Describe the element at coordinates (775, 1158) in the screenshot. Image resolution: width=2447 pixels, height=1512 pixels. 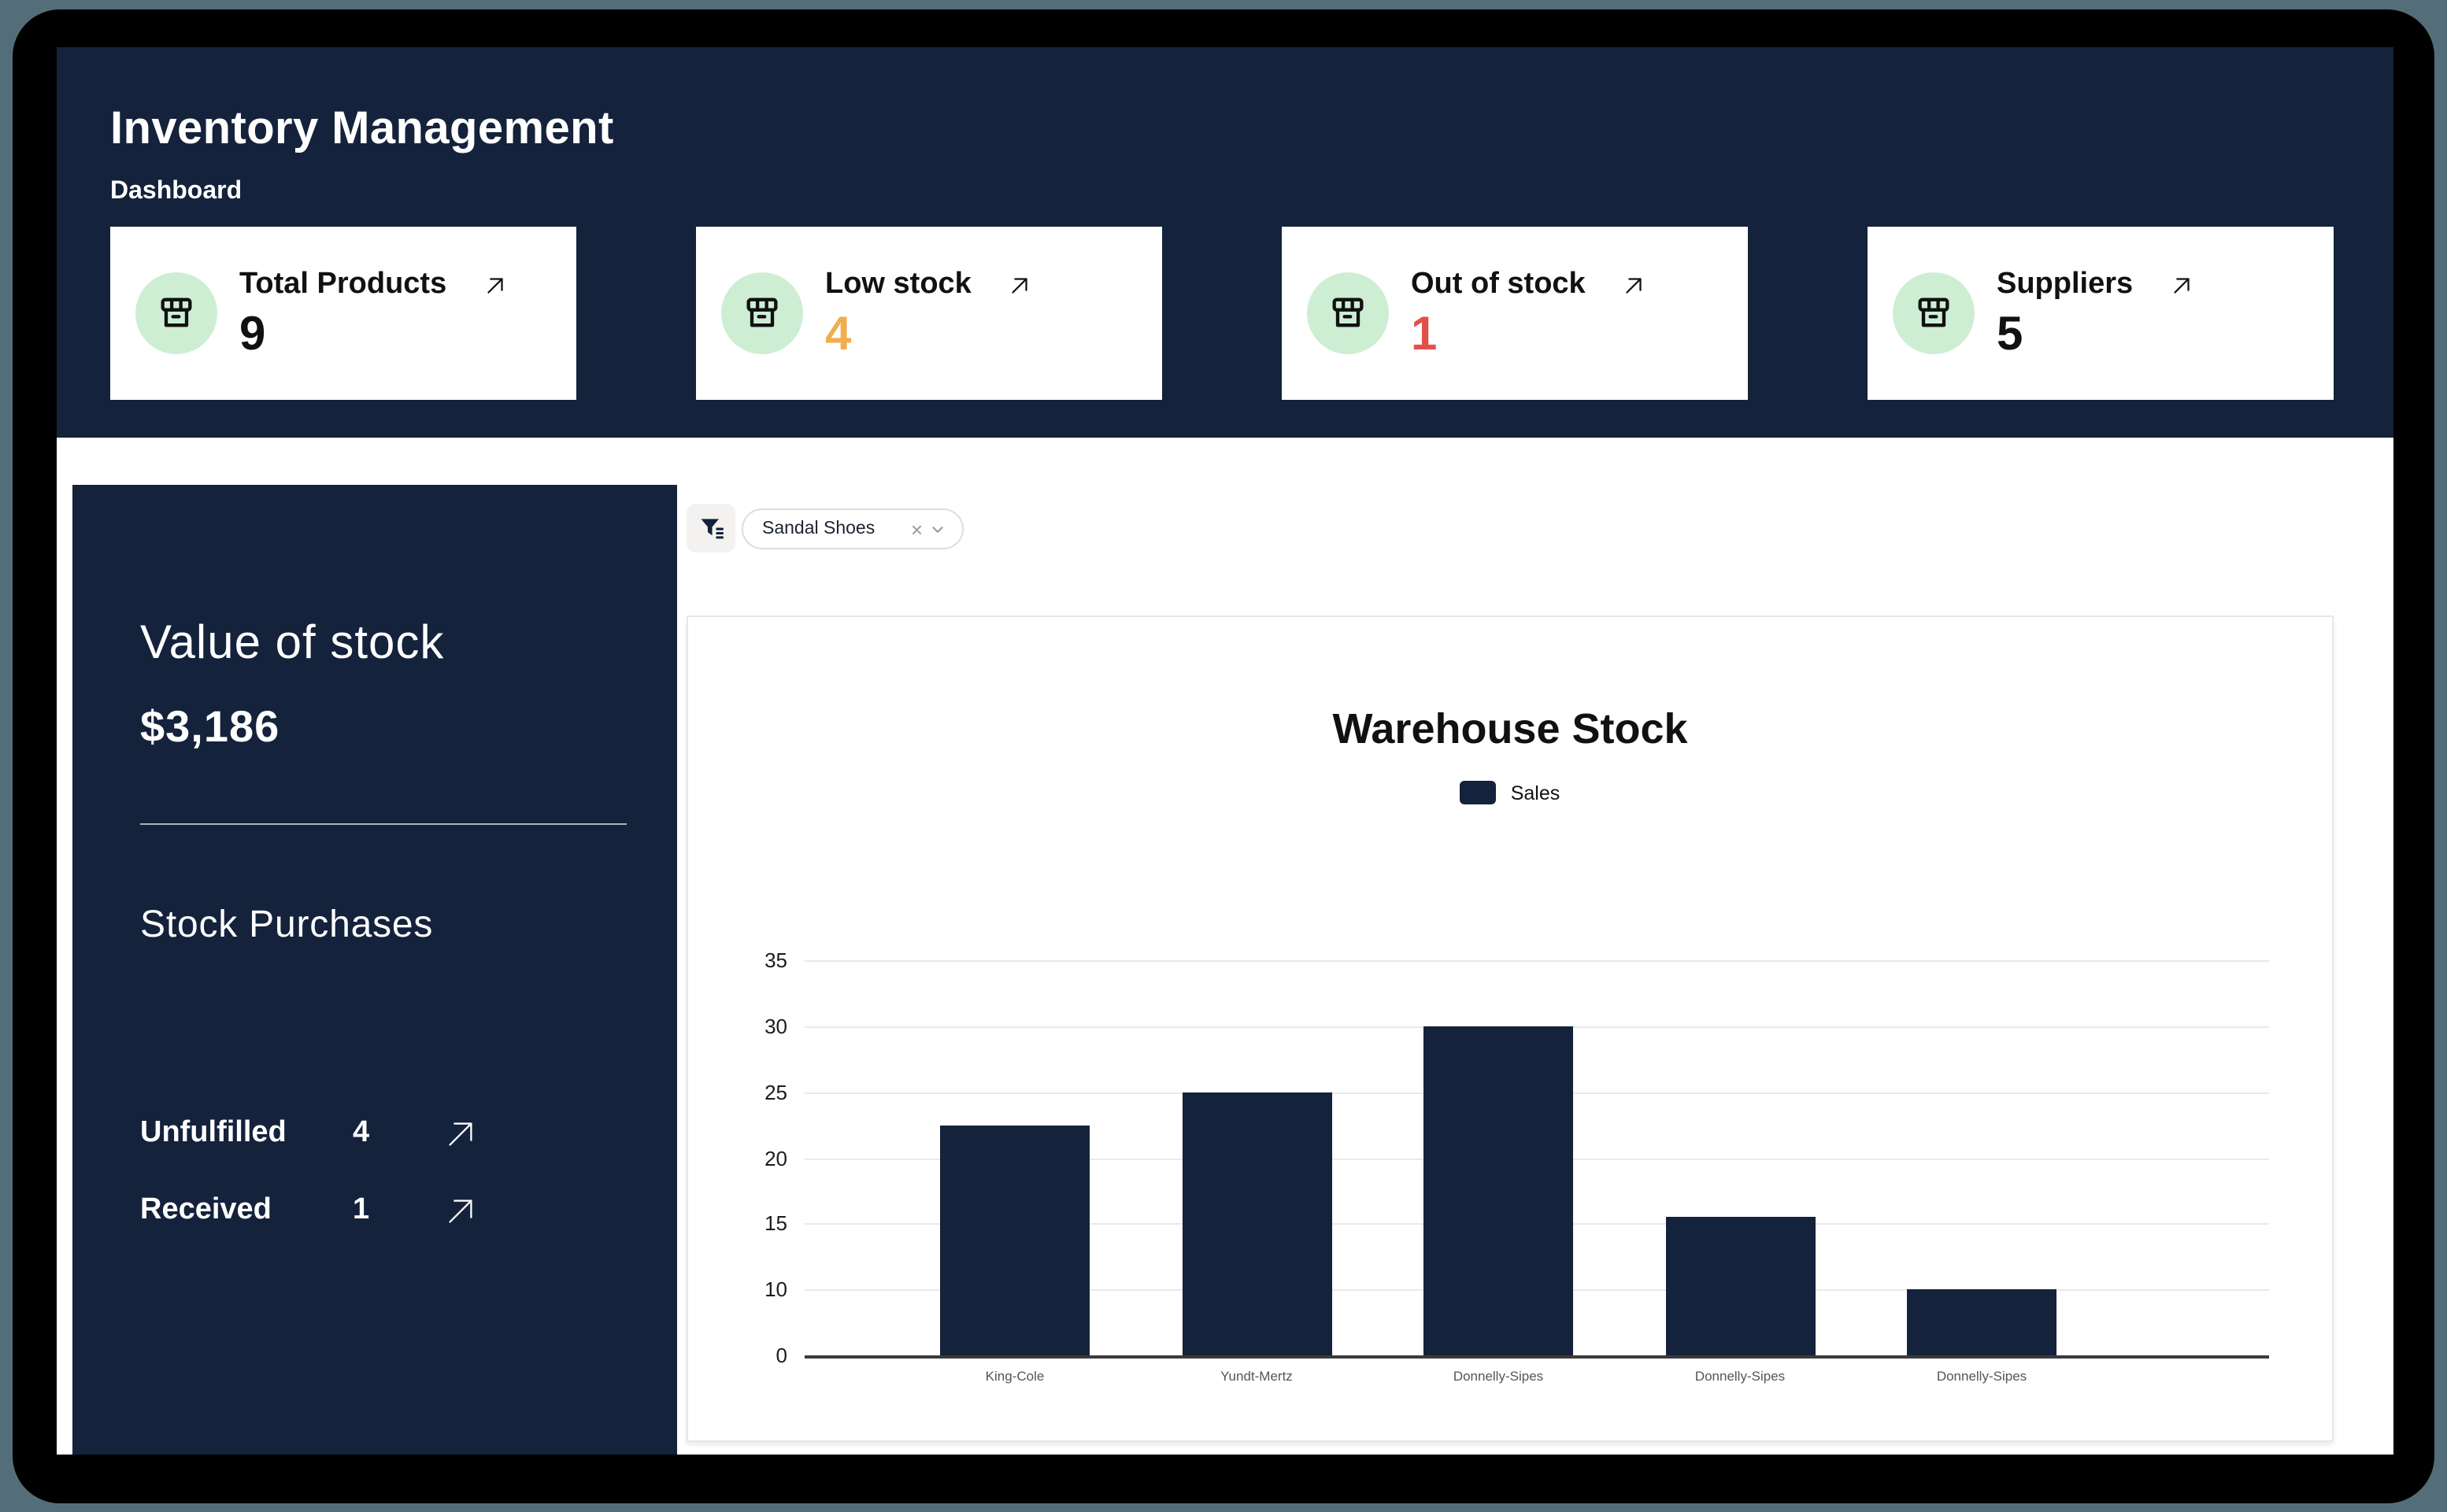
I see `y-tick-label: 20` at that location.